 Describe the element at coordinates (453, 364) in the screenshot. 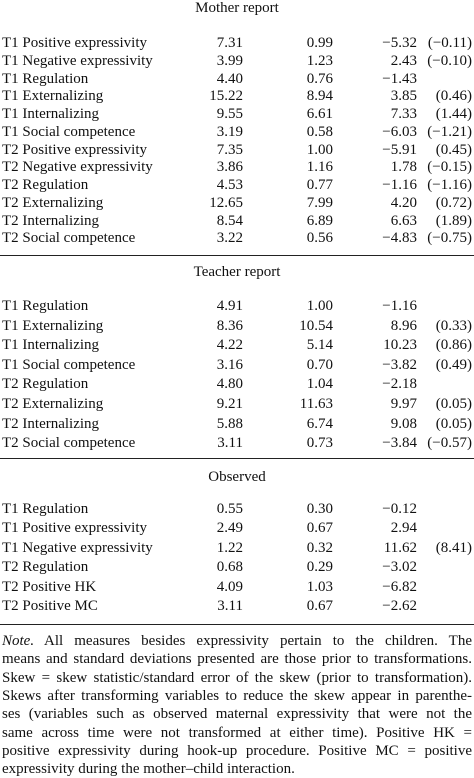

I see `cell-value: (0.49)` at that location.